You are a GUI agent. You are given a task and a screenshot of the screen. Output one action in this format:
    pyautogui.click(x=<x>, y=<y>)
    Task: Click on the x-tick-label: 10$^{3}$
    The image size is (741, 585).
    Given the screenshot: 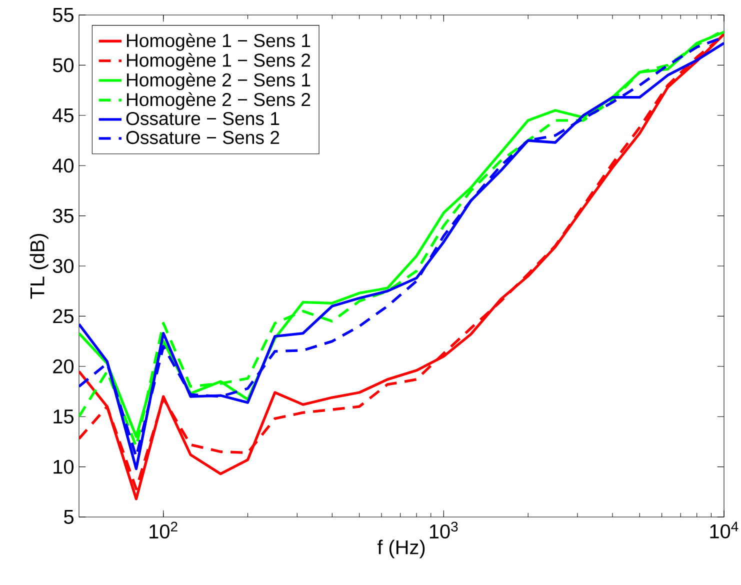 What is the action you would take?
    pyautogui.click(x=444, y=530)
    